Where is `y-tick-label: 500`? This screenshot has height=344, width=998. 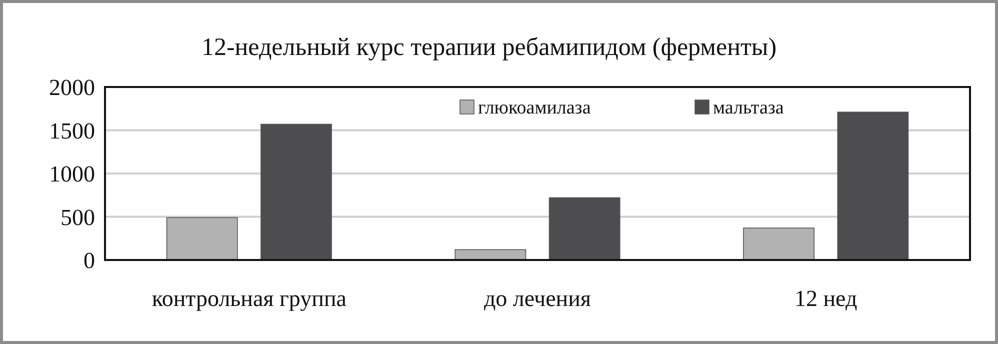
y-tick-label: 500 is located at coordinates (77, 217).